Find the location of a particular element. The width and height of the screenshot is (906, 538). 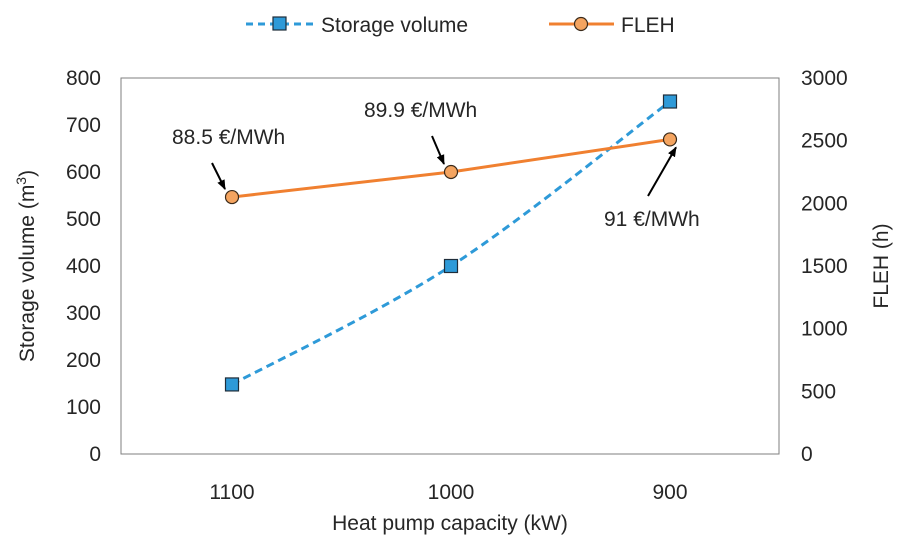

right-y-tick-label: 1500 is located at coordinates (824, 266).